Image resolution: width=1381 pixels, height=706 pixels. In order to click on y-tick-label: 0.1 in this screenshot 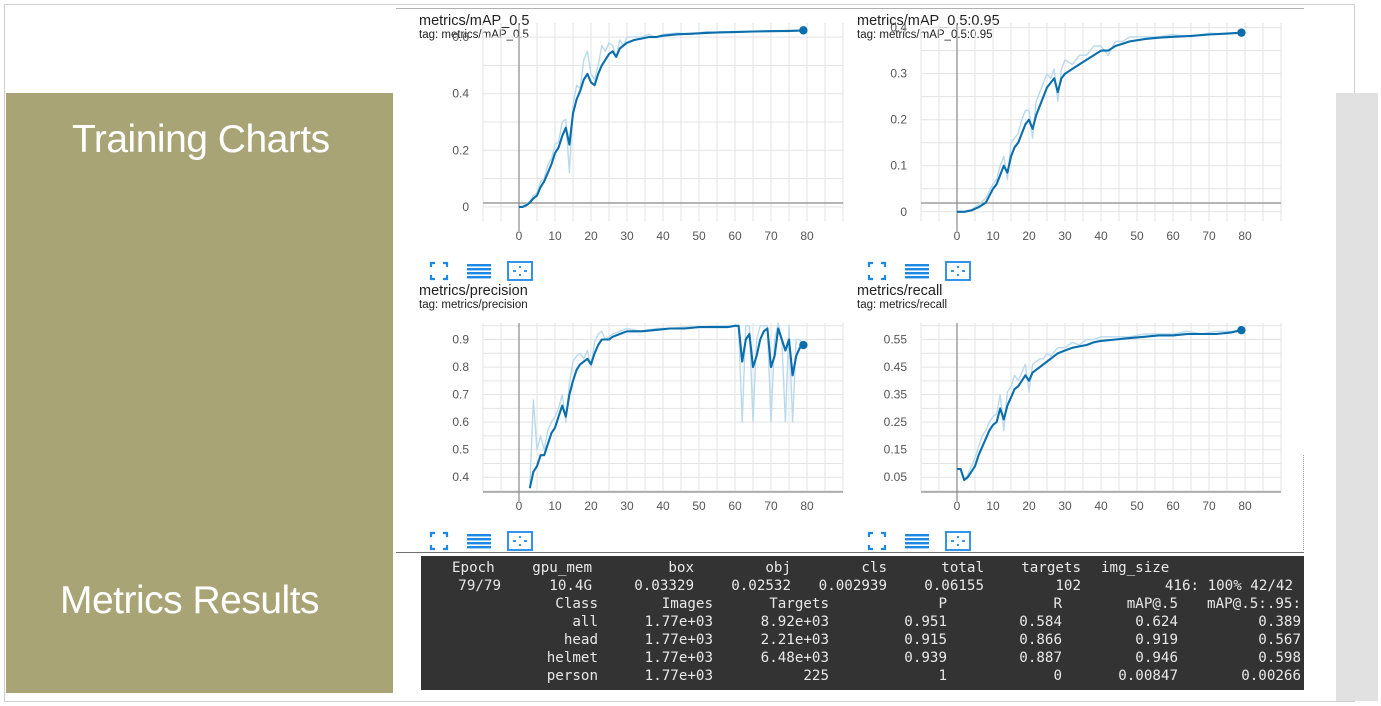, I will do `click(898, 166)`.